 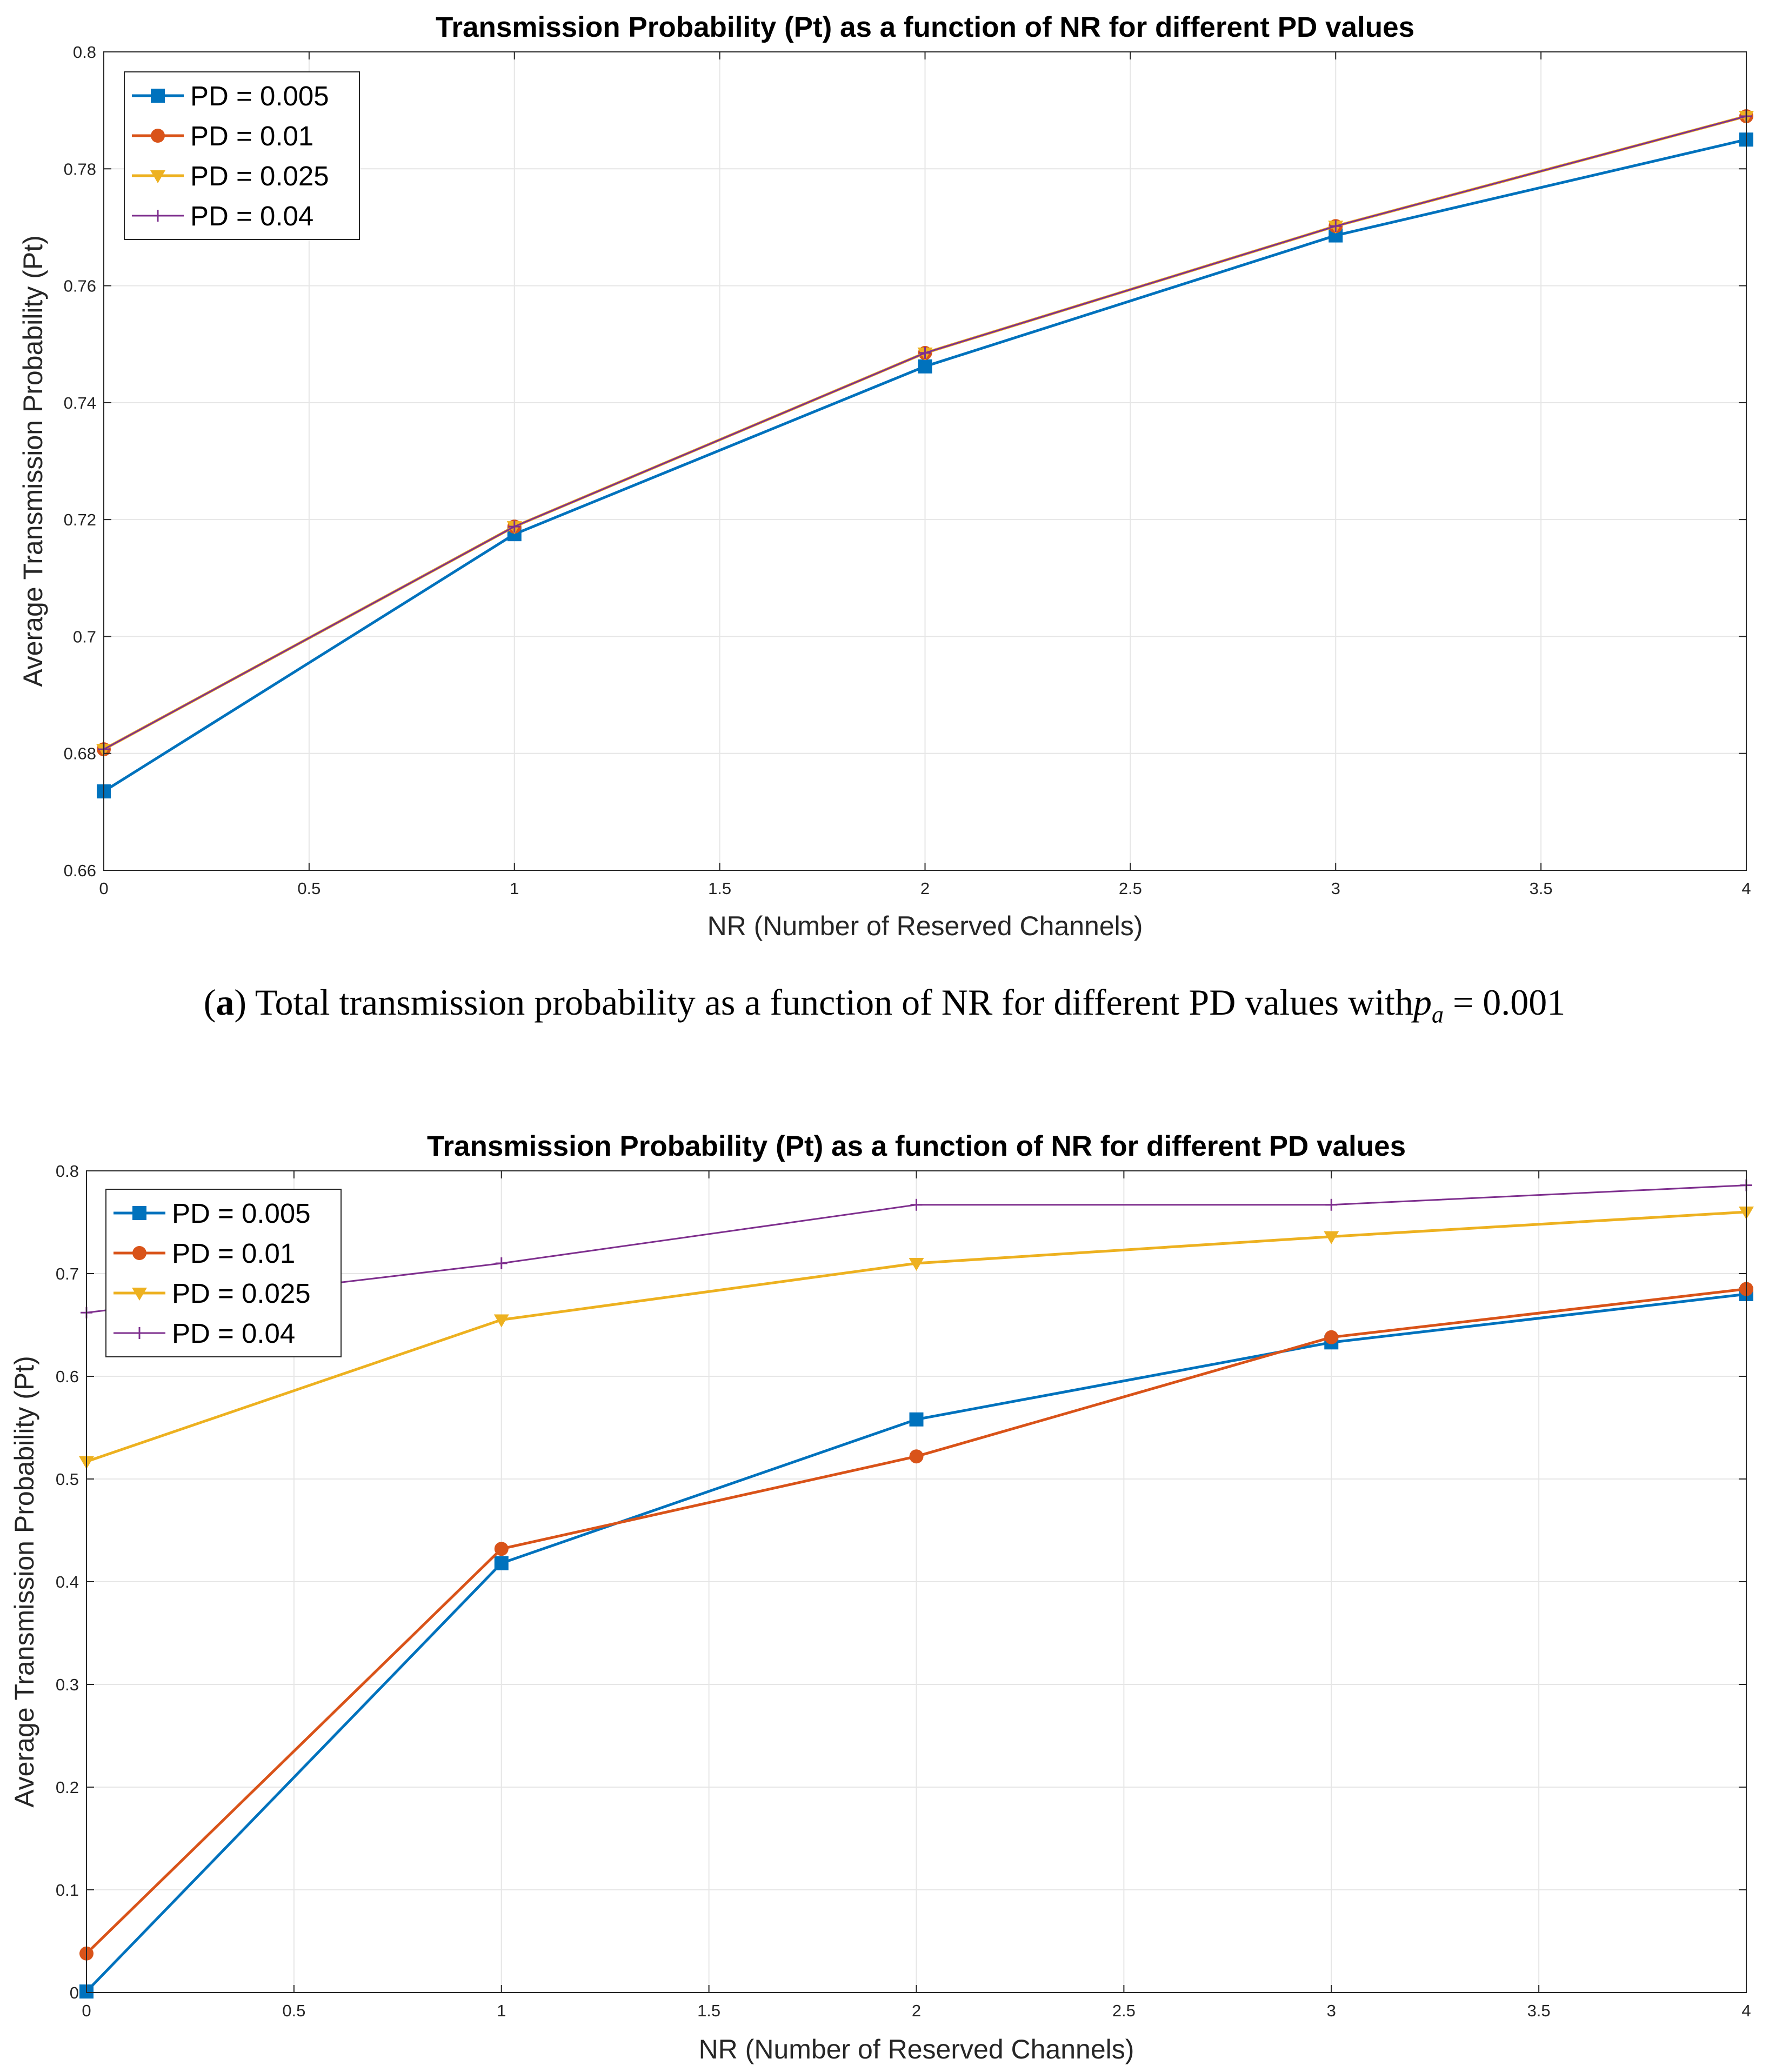 I want to click on caption-math-rest: = 0.001, so click(x=1504, y=1002).